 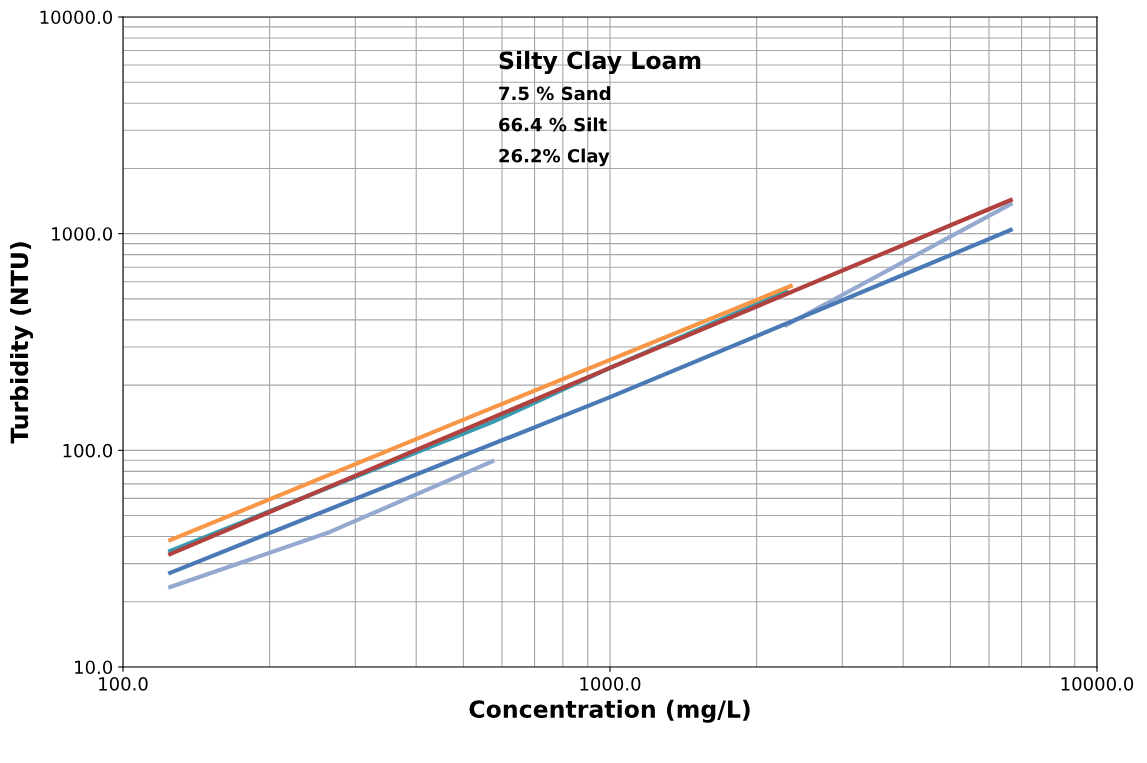 I want to click on y-tick-label: 10000.0, so click(x=76, y=17).